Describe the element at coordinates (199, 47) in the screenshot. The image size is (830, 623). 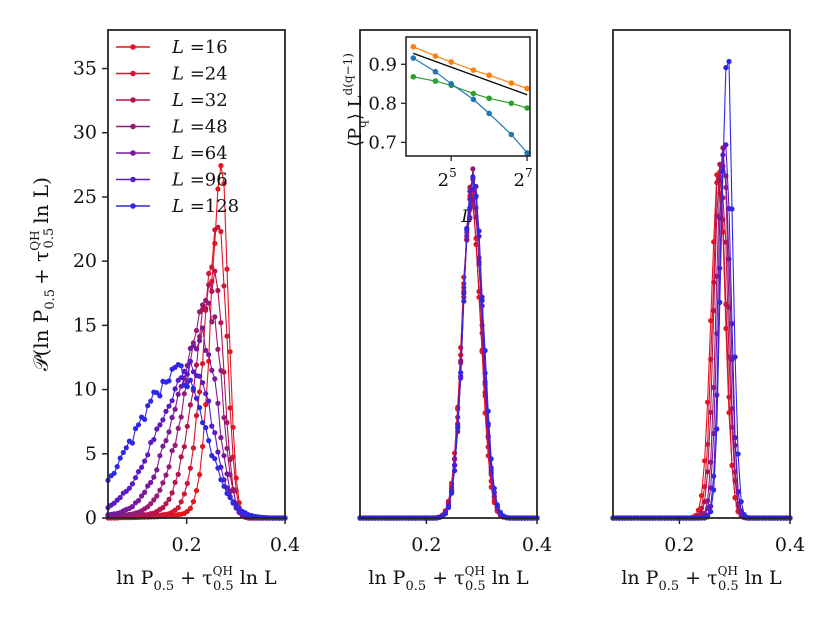
I see `legend-label: L =16` at that location.